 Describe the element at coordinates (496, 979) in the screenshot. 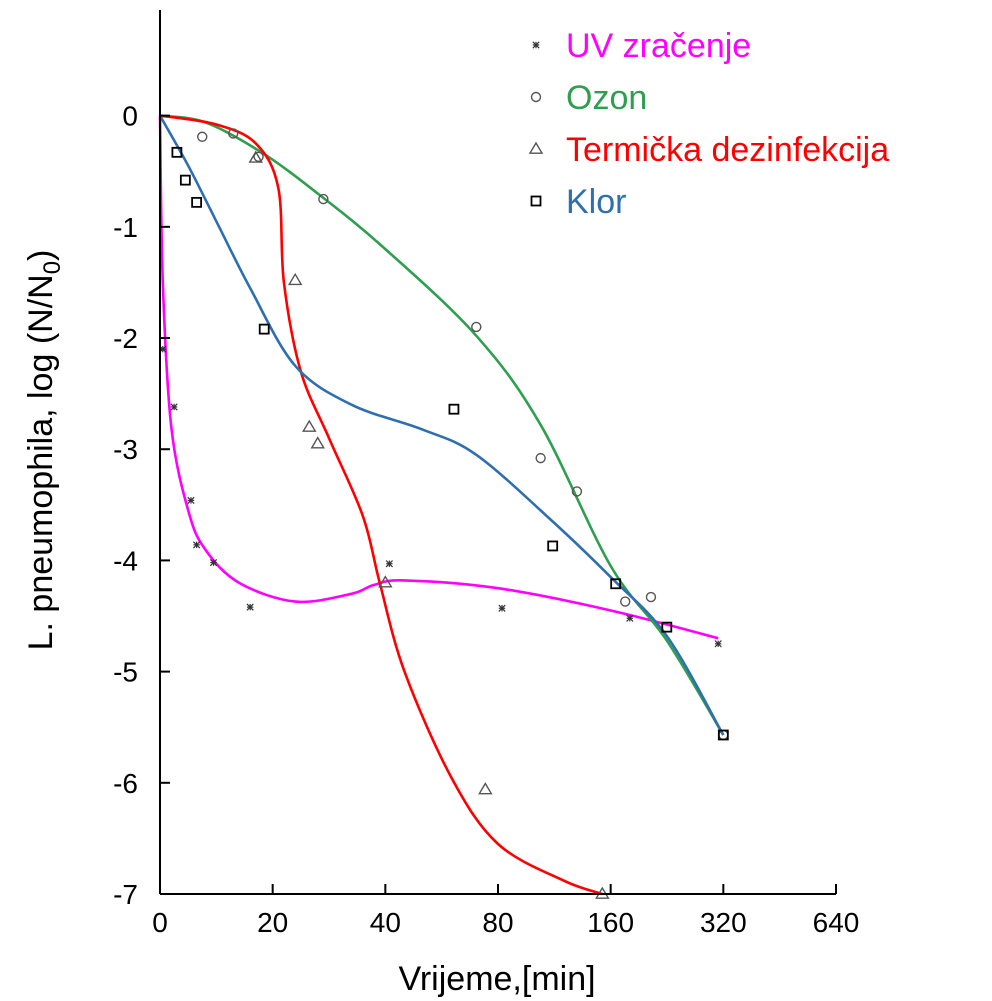

I see `x-axis-title: Vrijeme,[min]` at that location.